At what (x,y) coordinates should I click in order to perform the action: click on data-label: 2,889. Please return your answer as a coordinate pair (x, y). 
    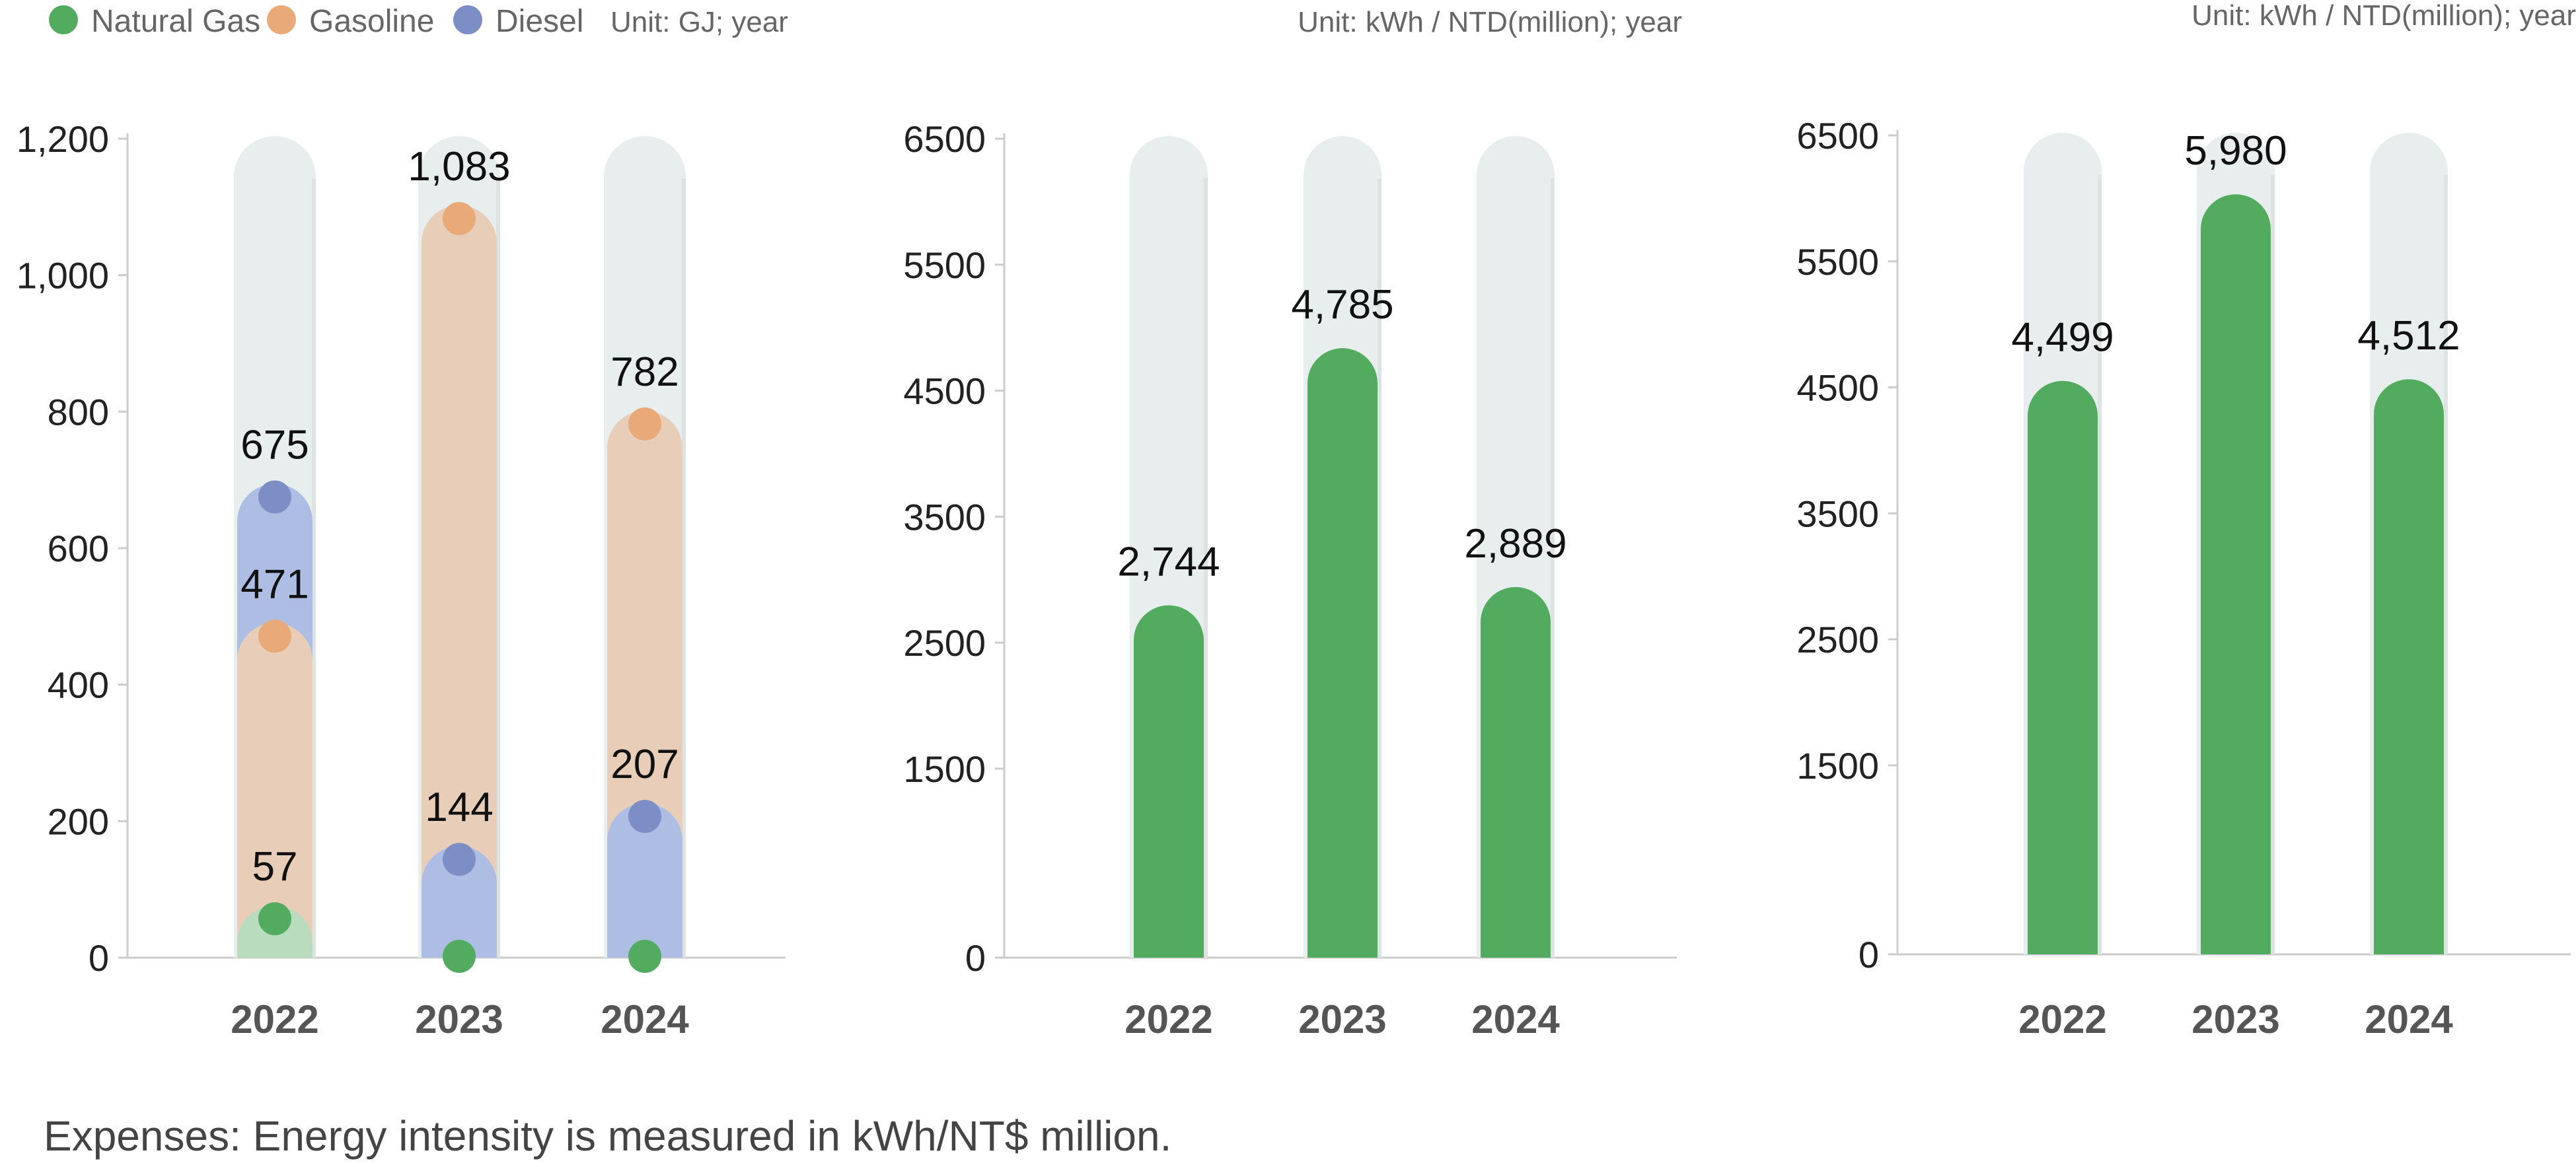
    Looking at the image, I should click on (1515, 544).